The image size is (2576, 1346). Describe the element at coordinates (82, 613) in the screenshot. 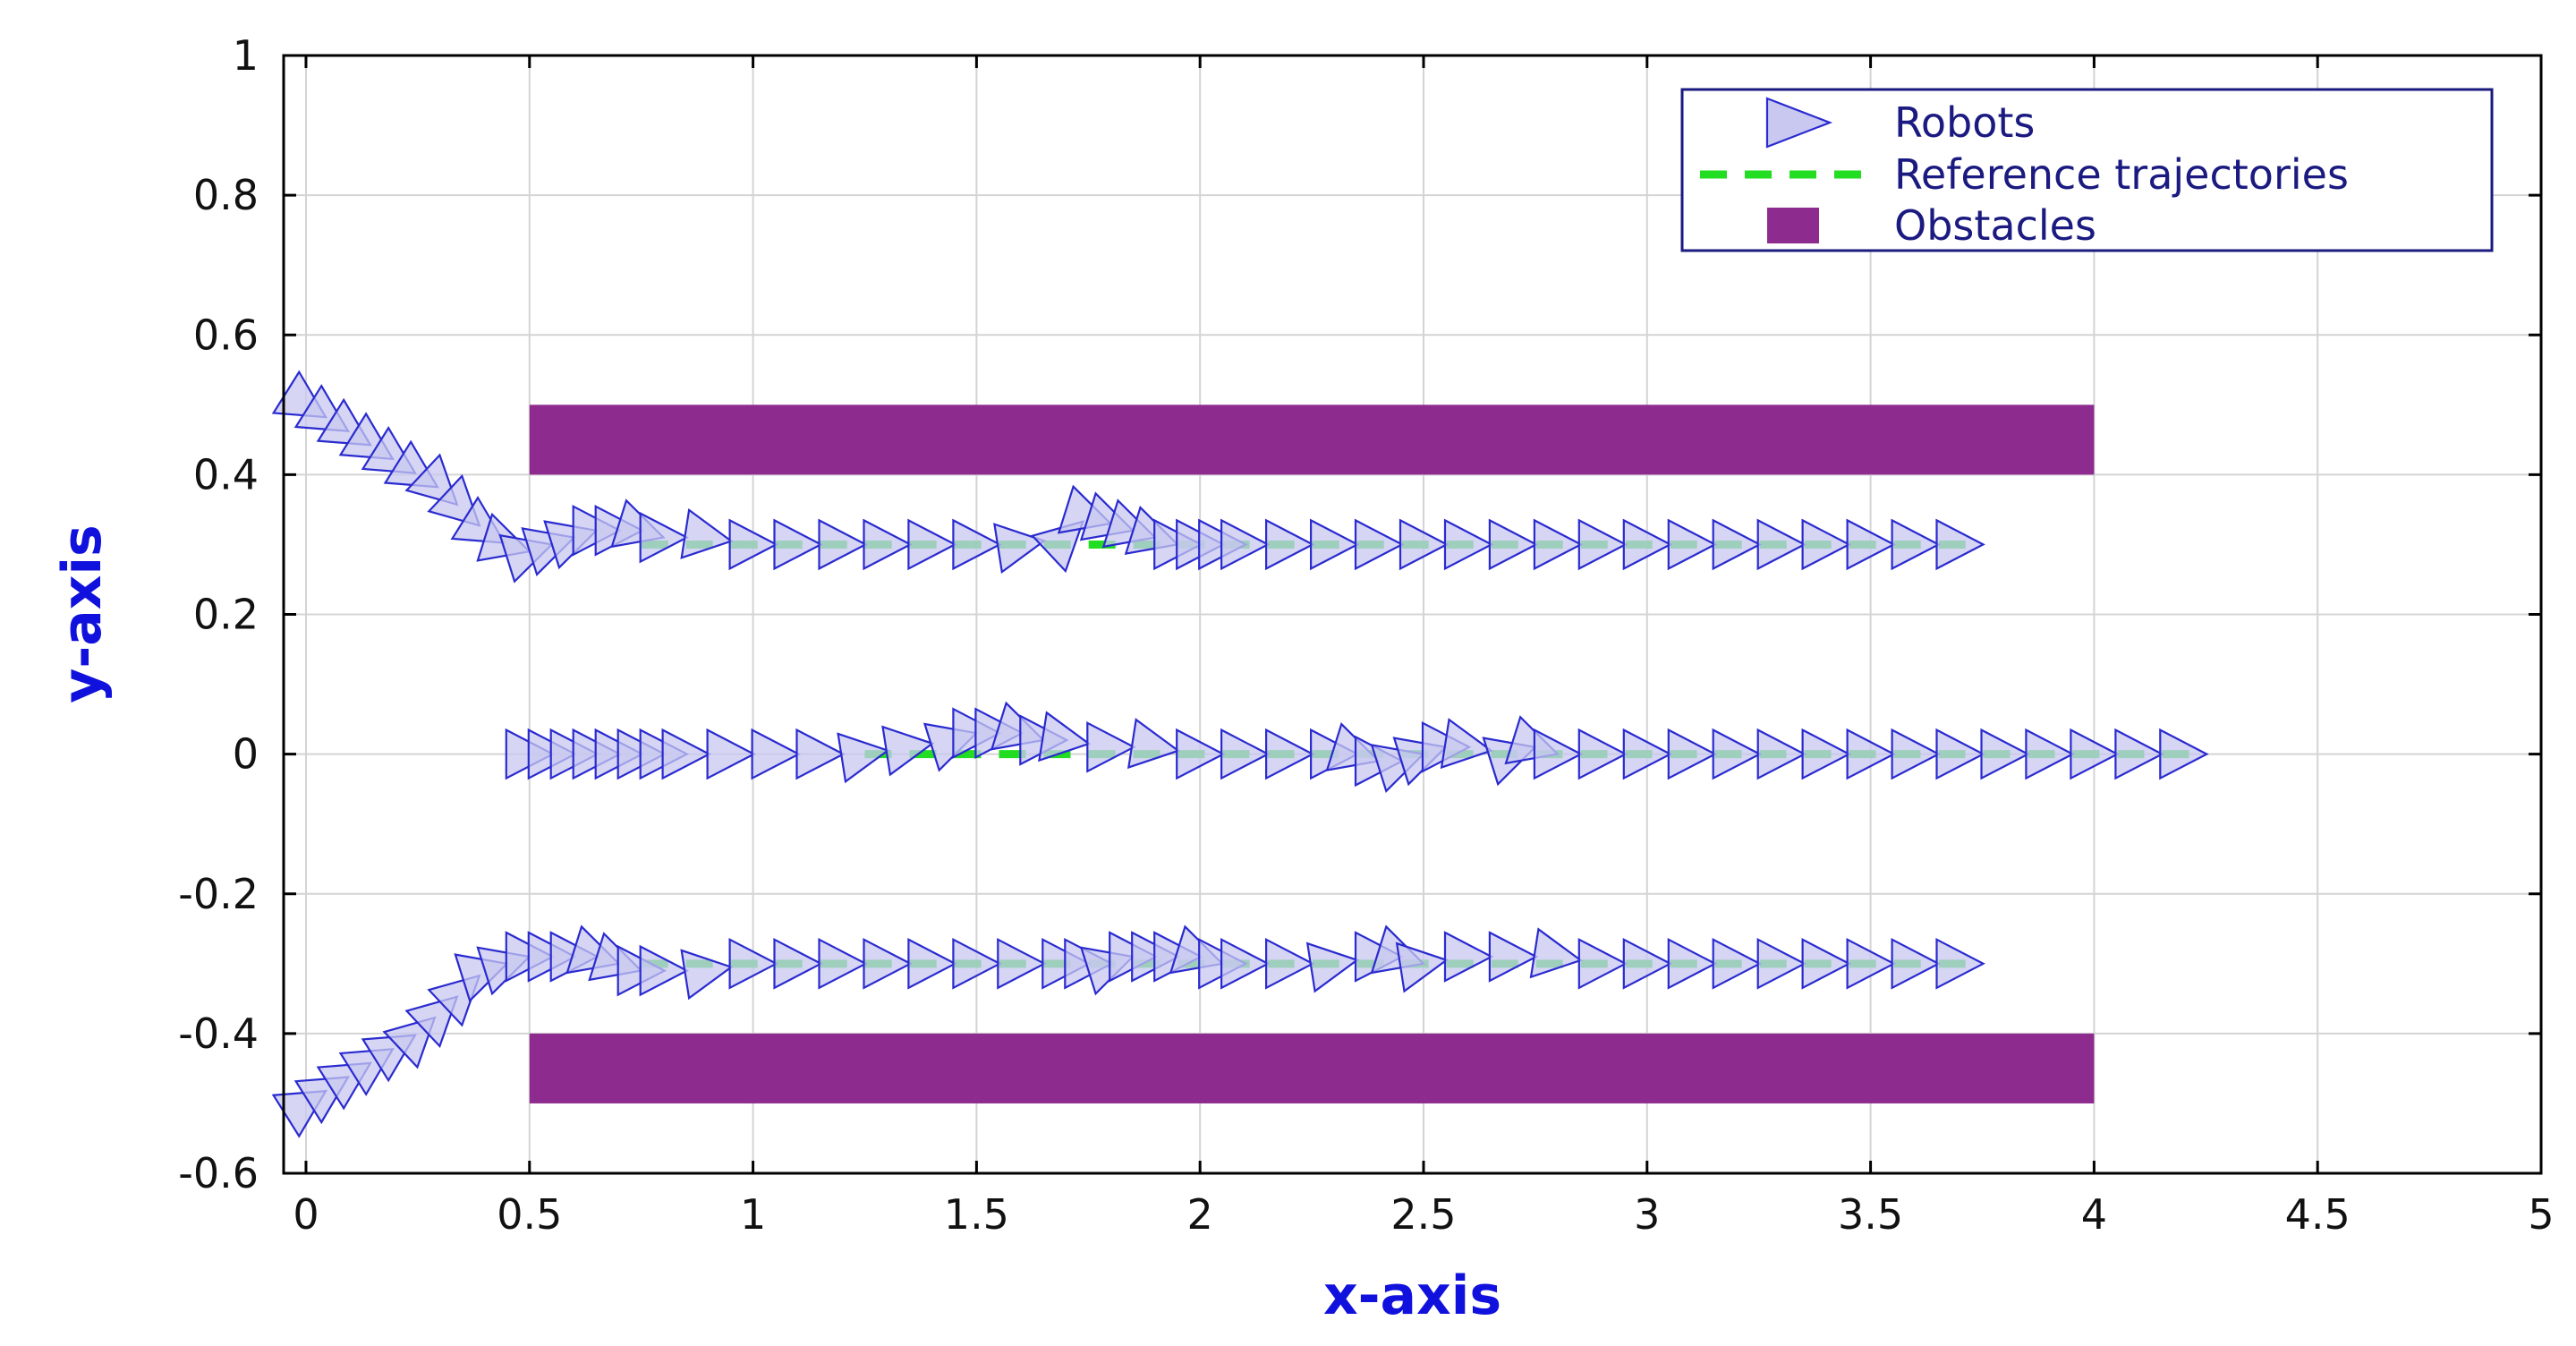

I see `y-axis-title: y-axis` at that location.